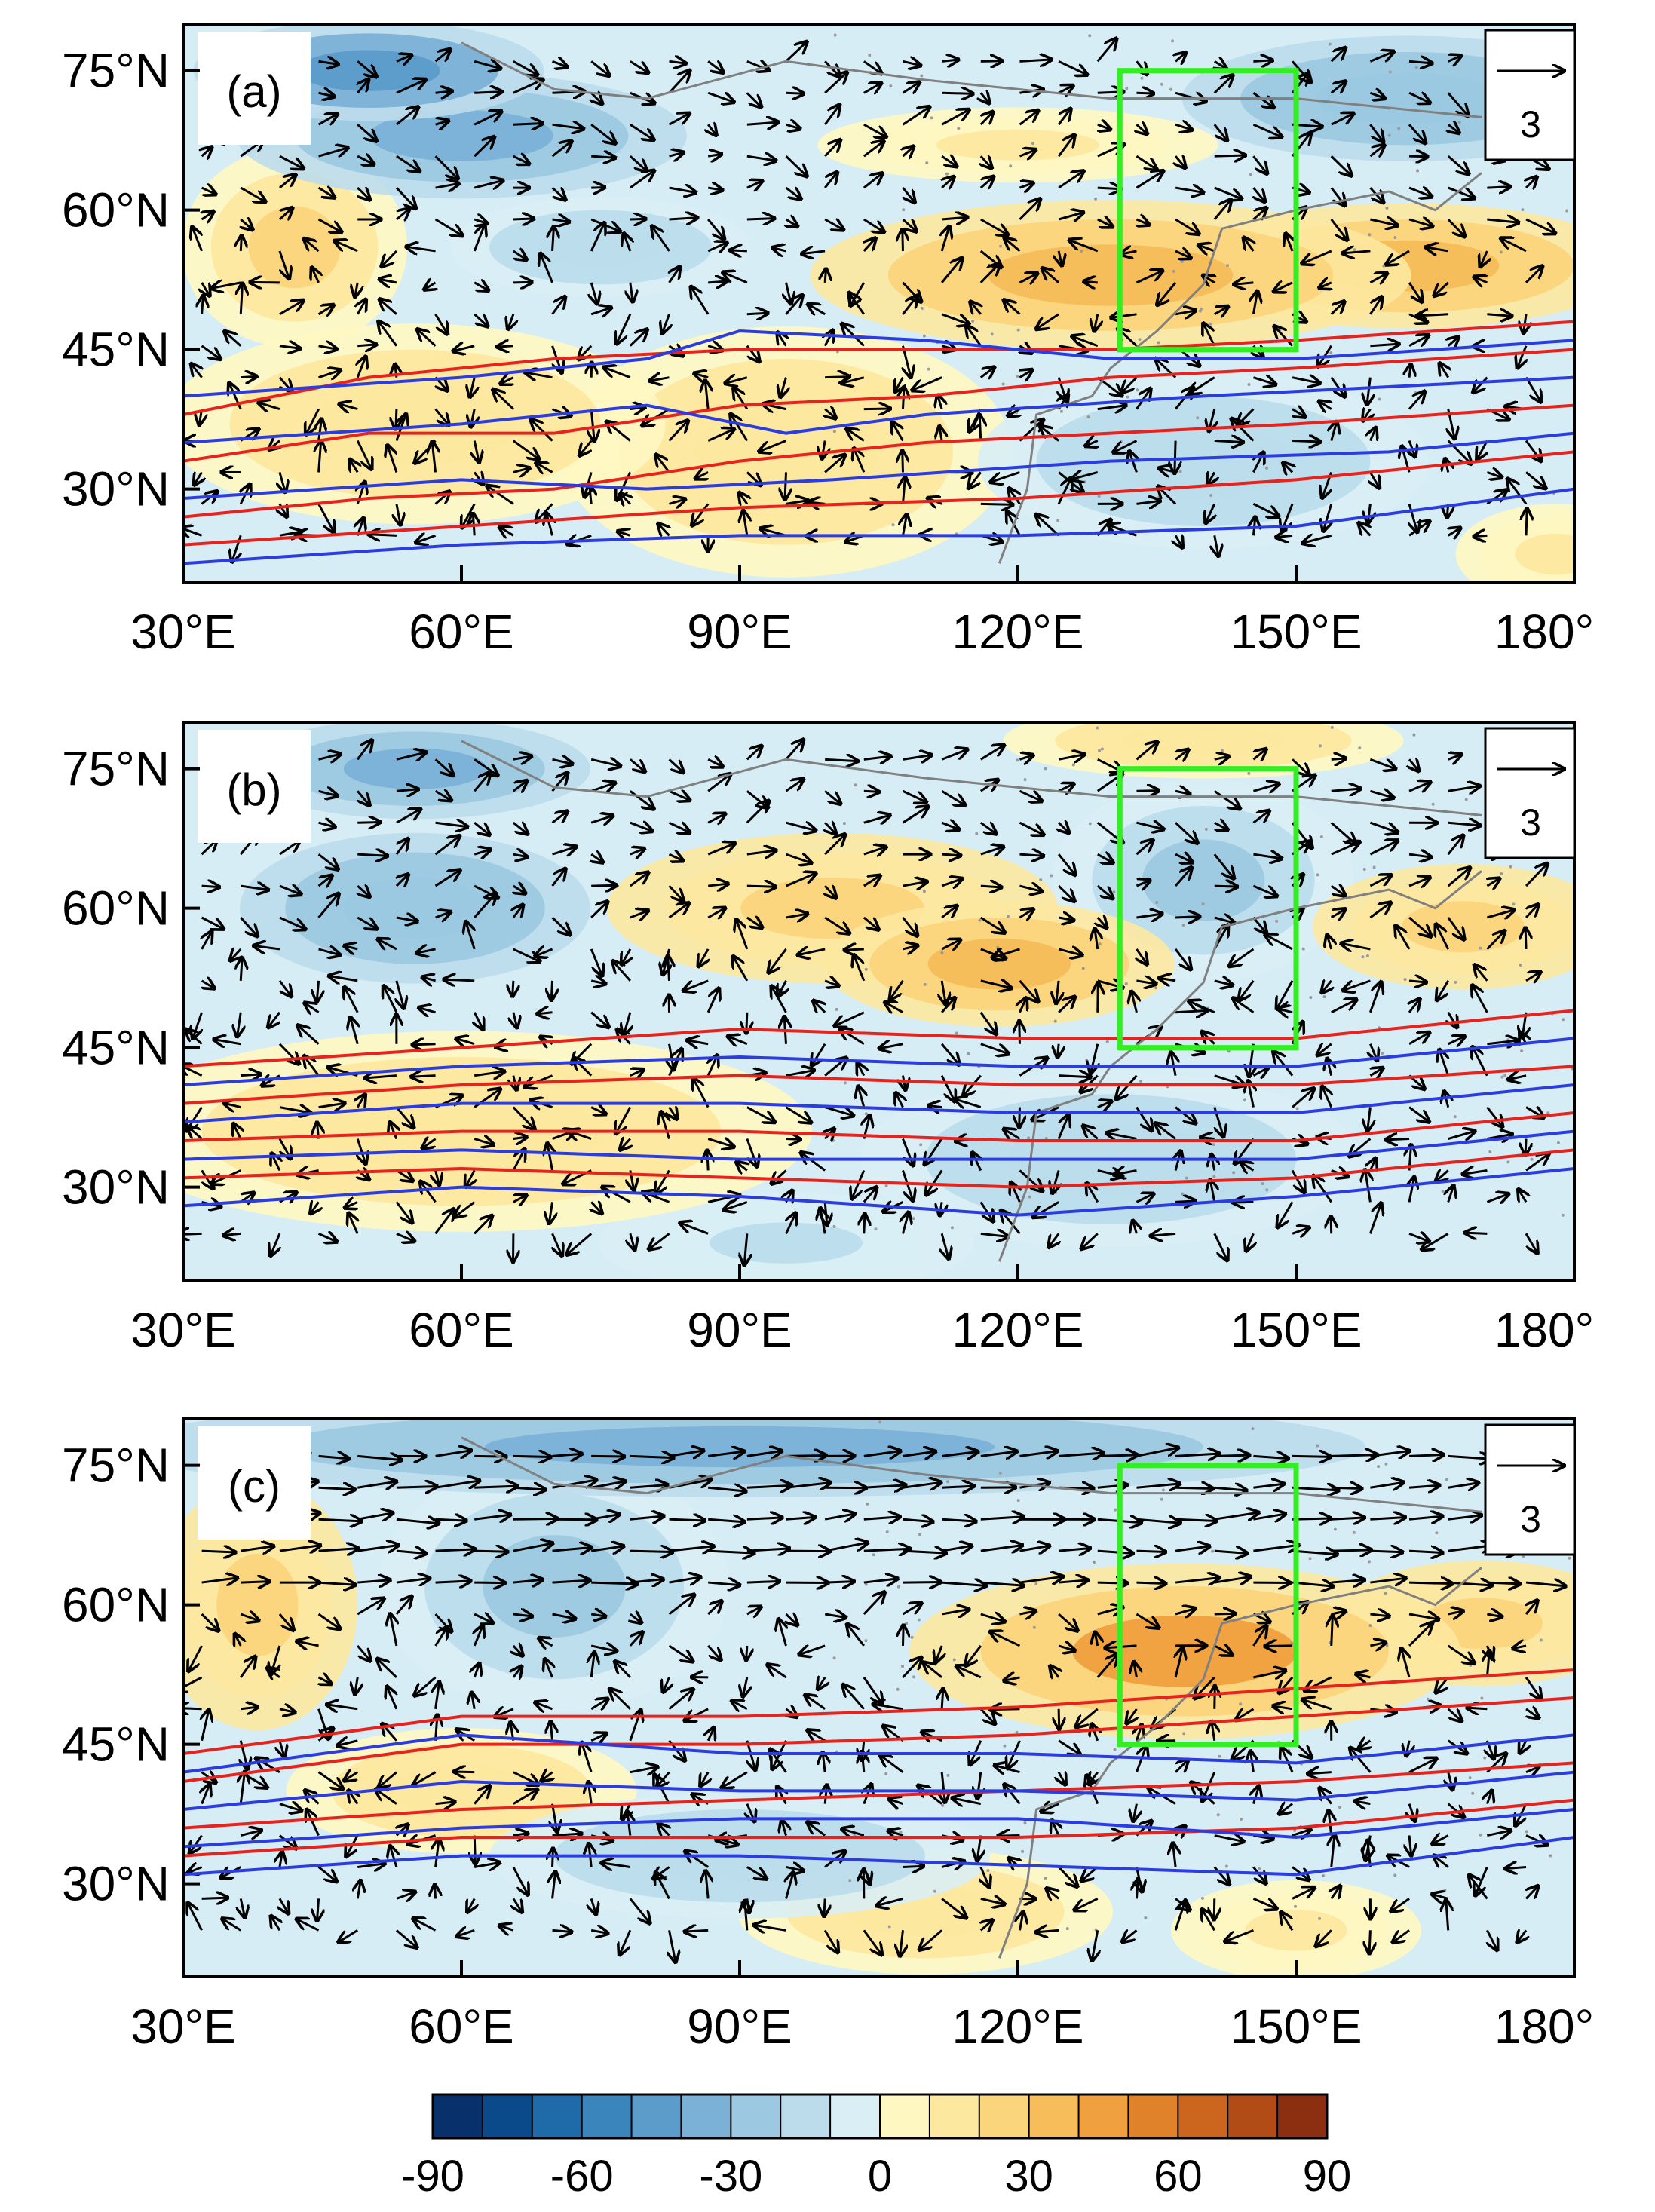 Image resolution: width=1655 pixels, height=2212 pixels. I want to click on anomaly-patch, so click(294, 247).